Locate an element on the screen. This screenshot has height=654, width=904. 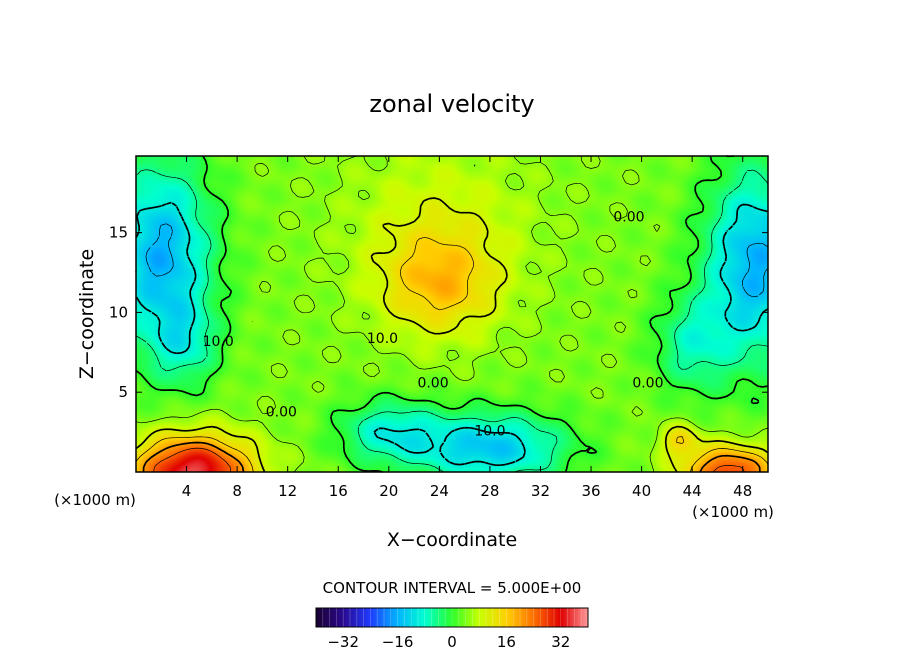
x-unit-left: (×1000 m) is located at coordinates (95, 500).